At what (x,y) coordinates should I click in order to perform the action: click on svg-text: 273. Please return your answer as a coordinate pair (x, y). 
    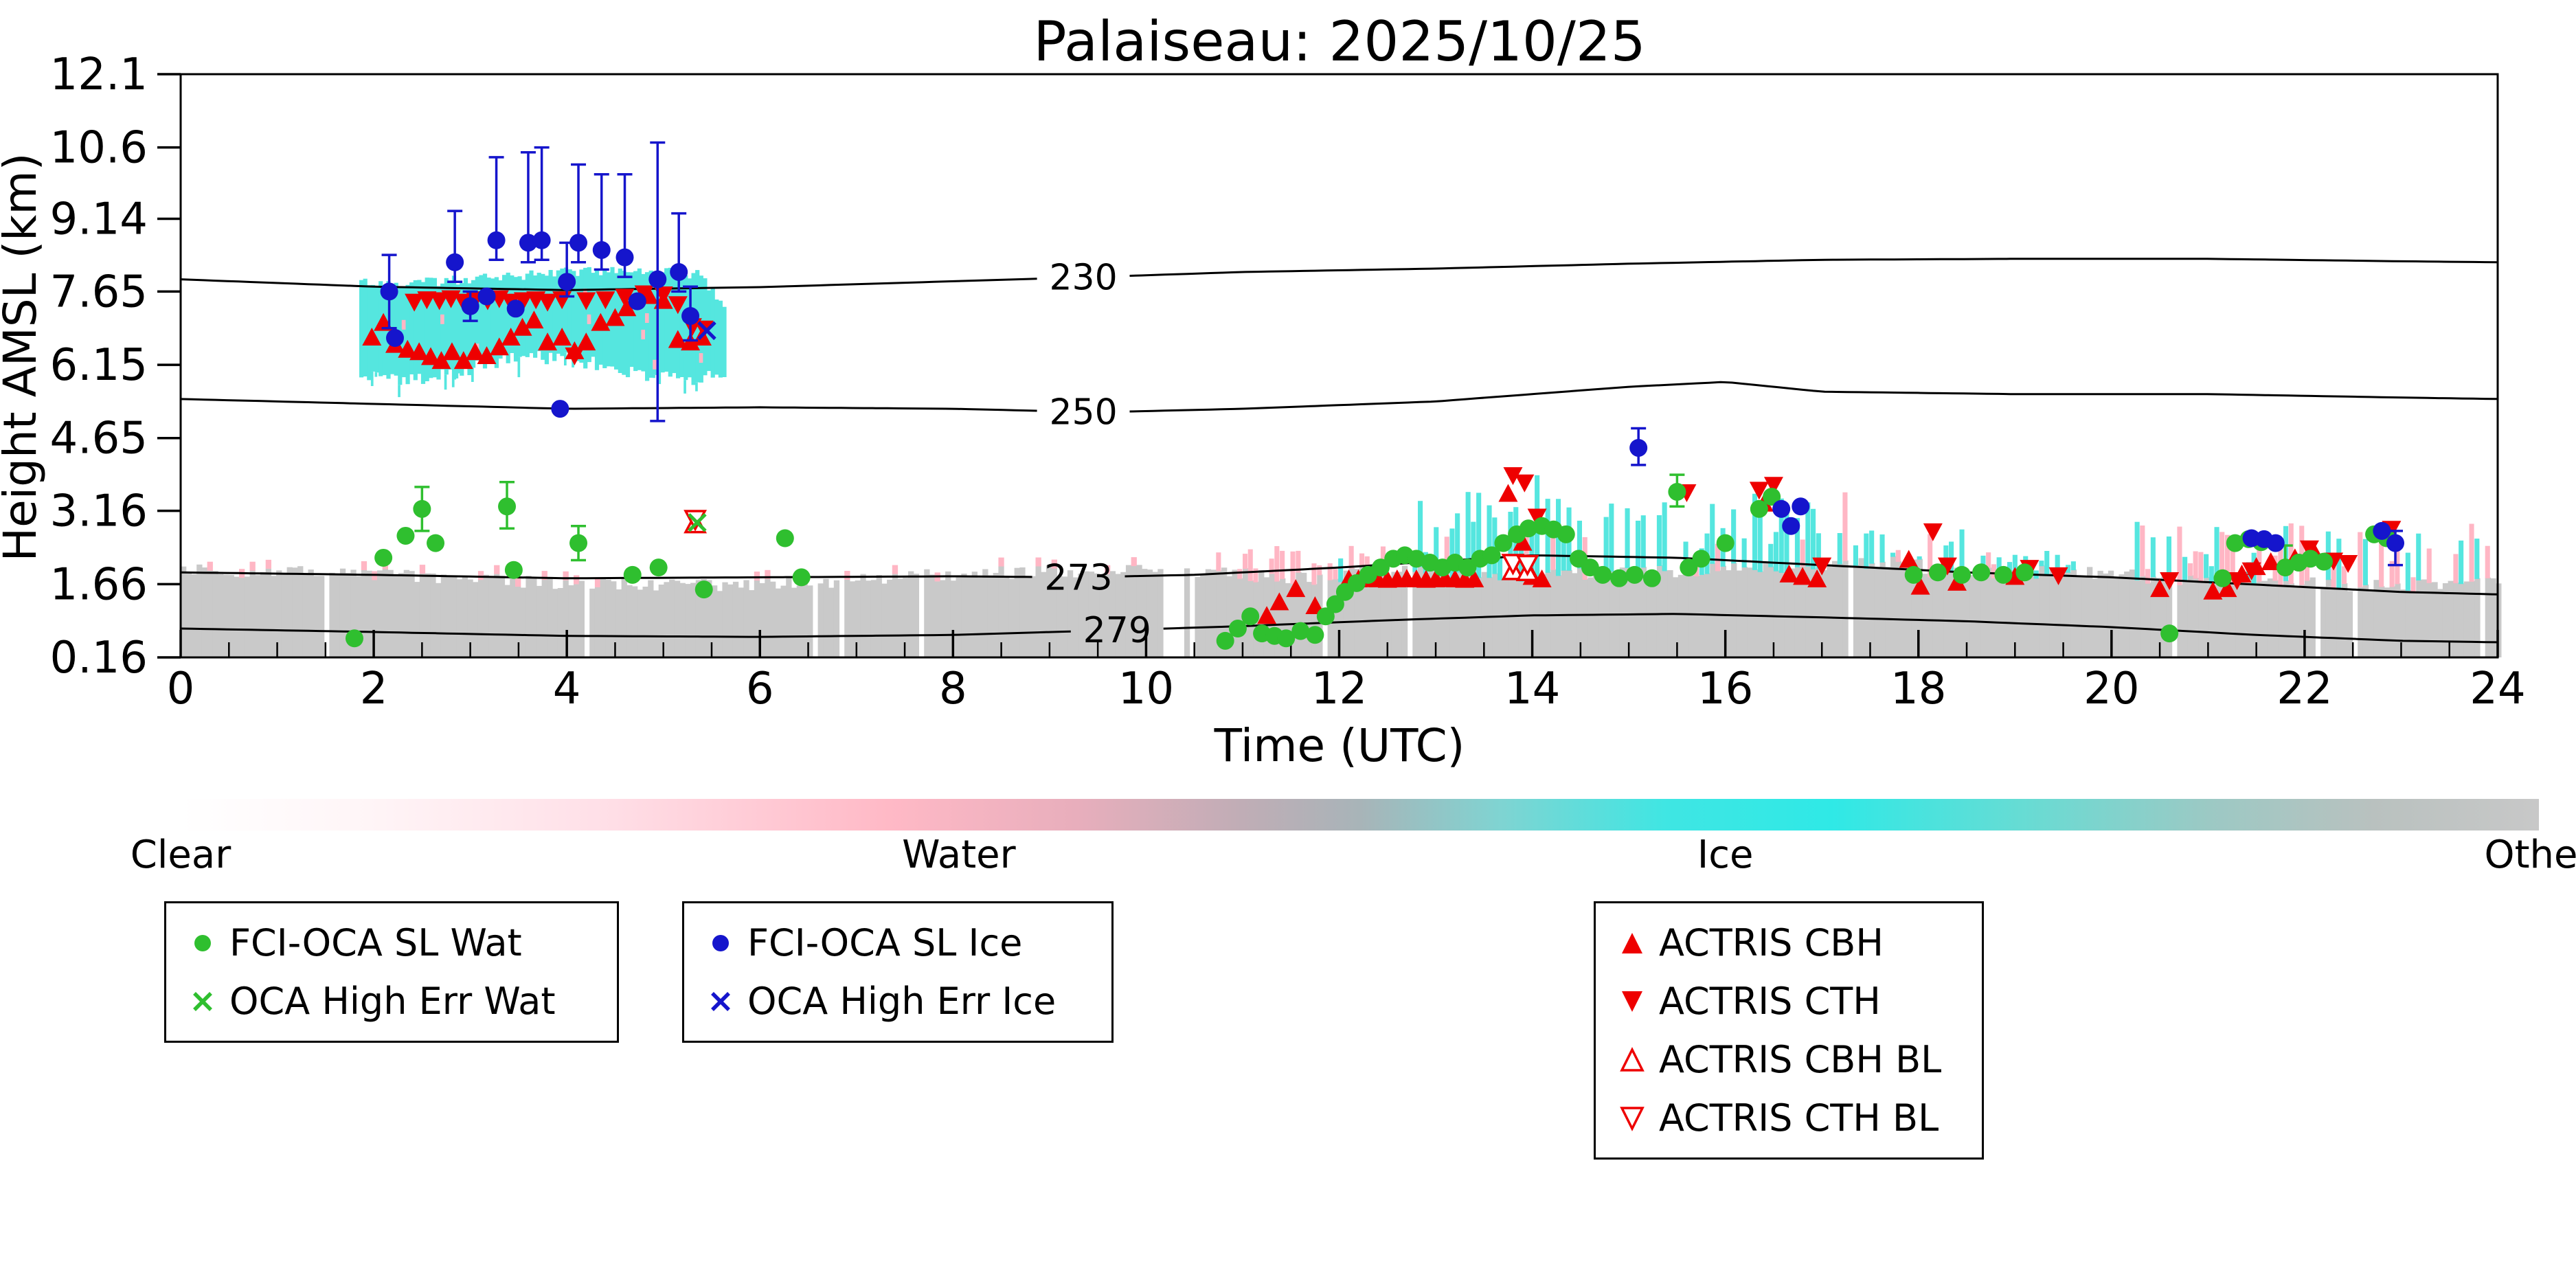
    Looking at the image, I should click on (1078, 577).